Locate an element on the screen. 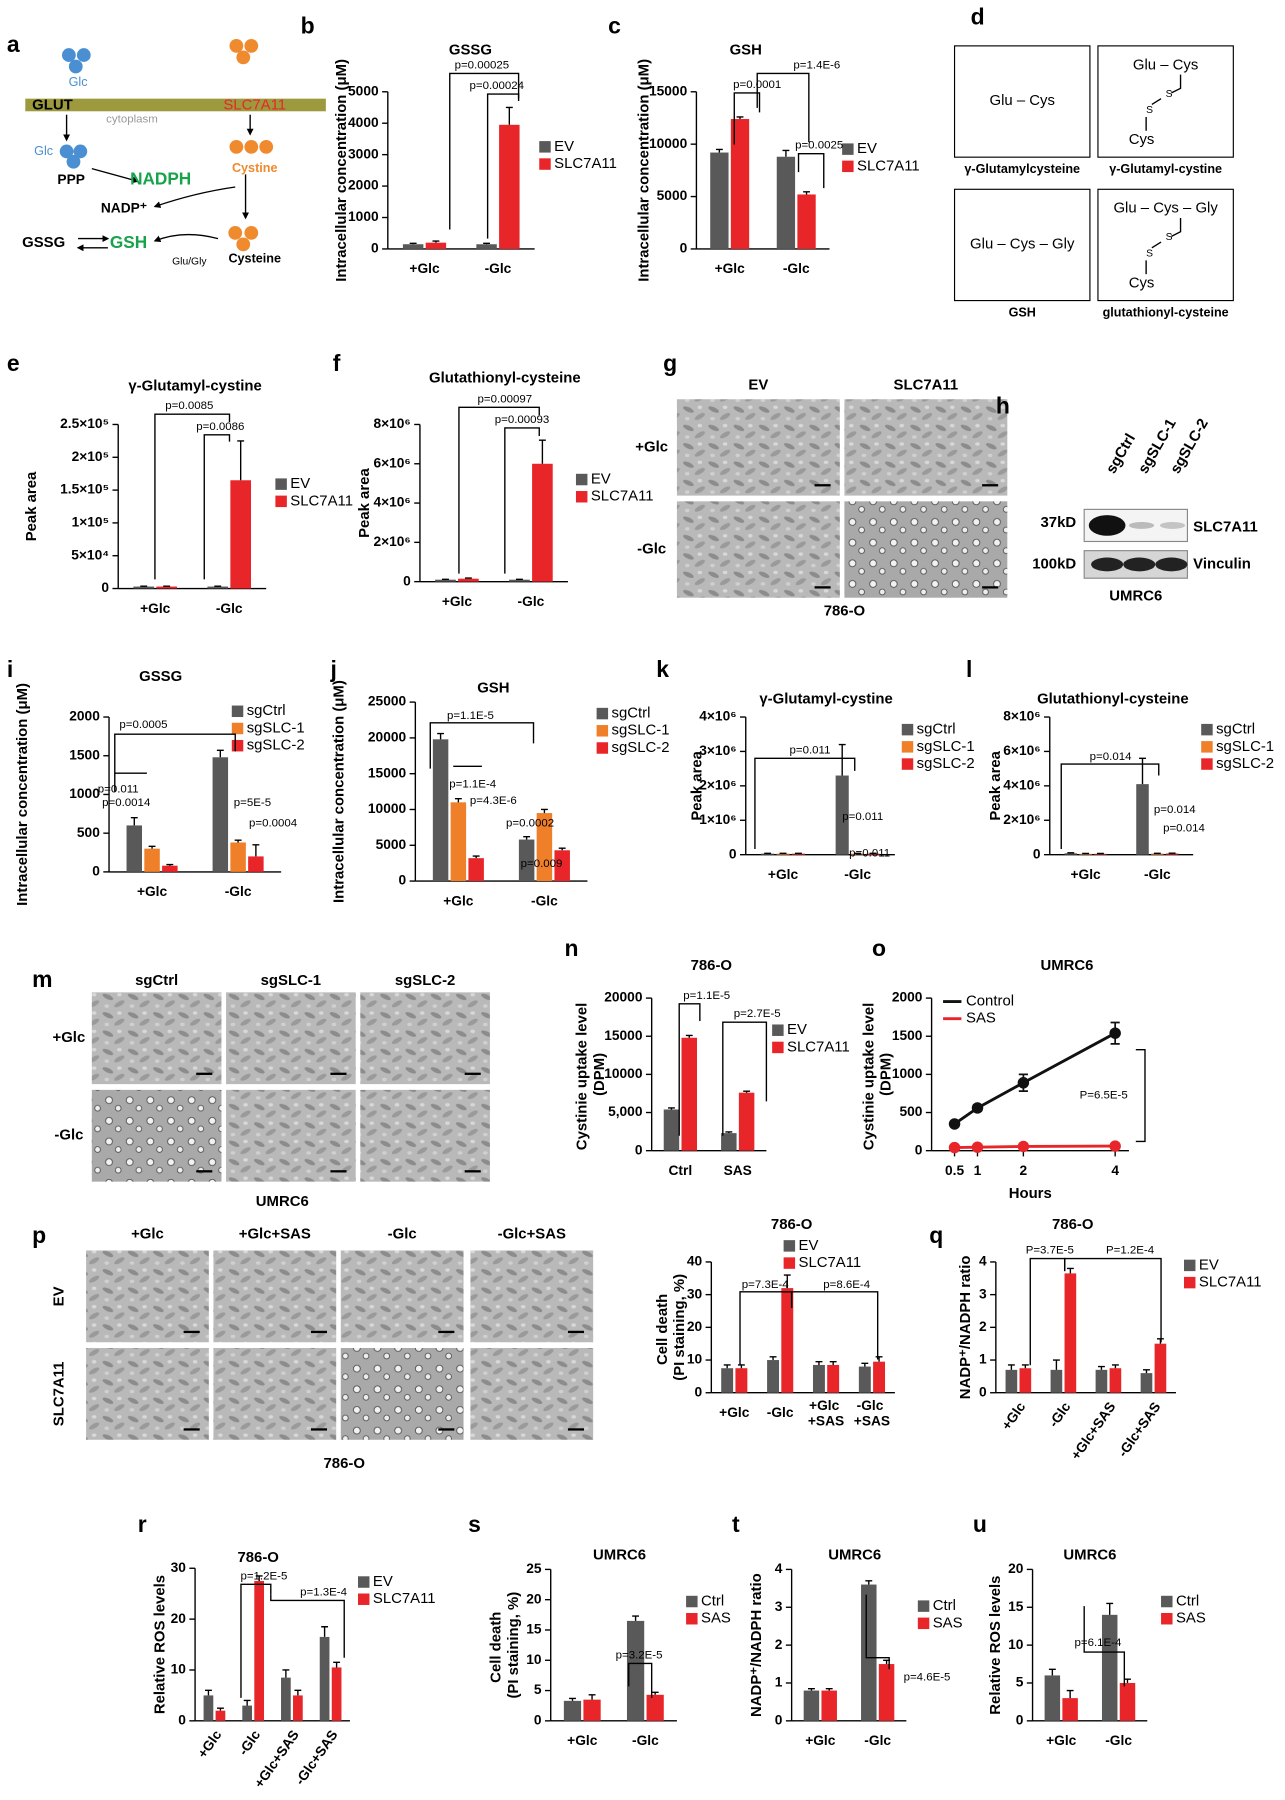 The height and width of the screenshot is (1800, 1285). y-tick-label: 0 is located at coordinates (538, 1719).